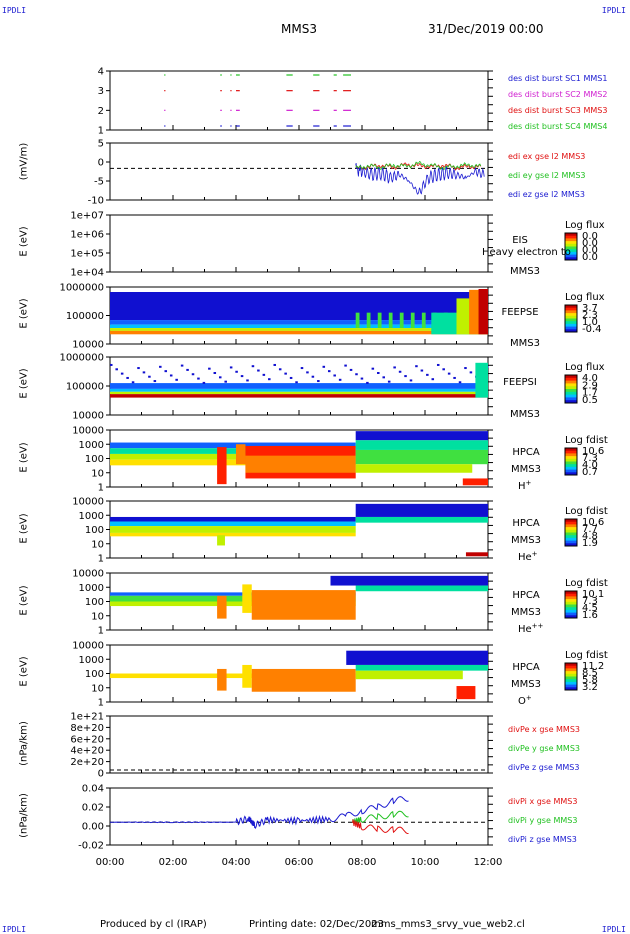 The width and height of the screenshot is (630, 934). I want to click on ylabel-hpca-o: E (eV), so click(24, 671).